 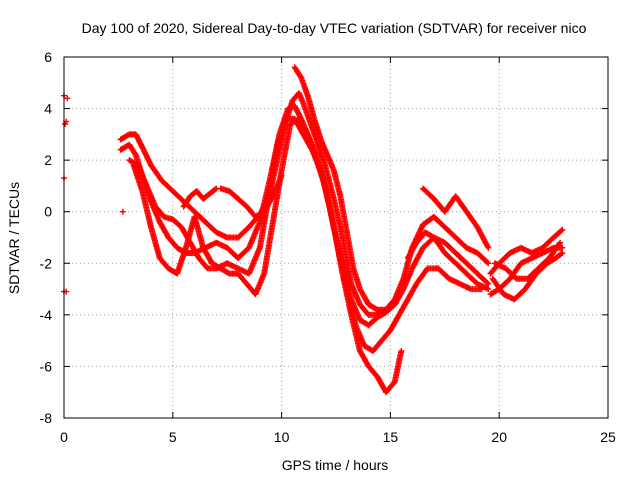 I want to click on x-tick-label: 25, so click(x=608, y=437).